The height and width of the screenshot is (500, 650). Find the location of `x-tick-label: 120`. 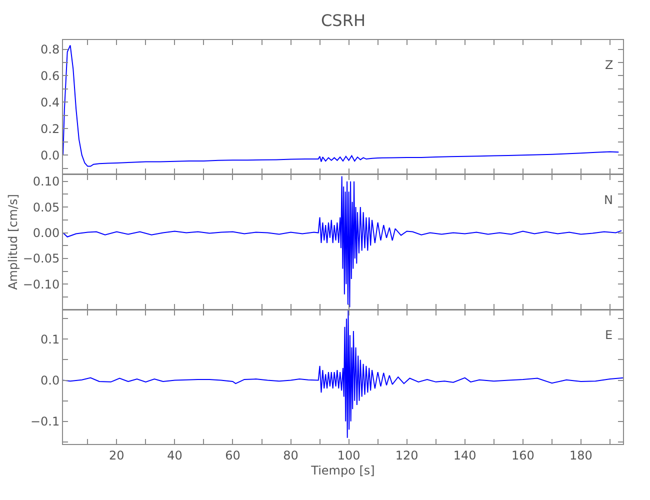

x-tick-label: 120 is located at coordinates (406, 455).